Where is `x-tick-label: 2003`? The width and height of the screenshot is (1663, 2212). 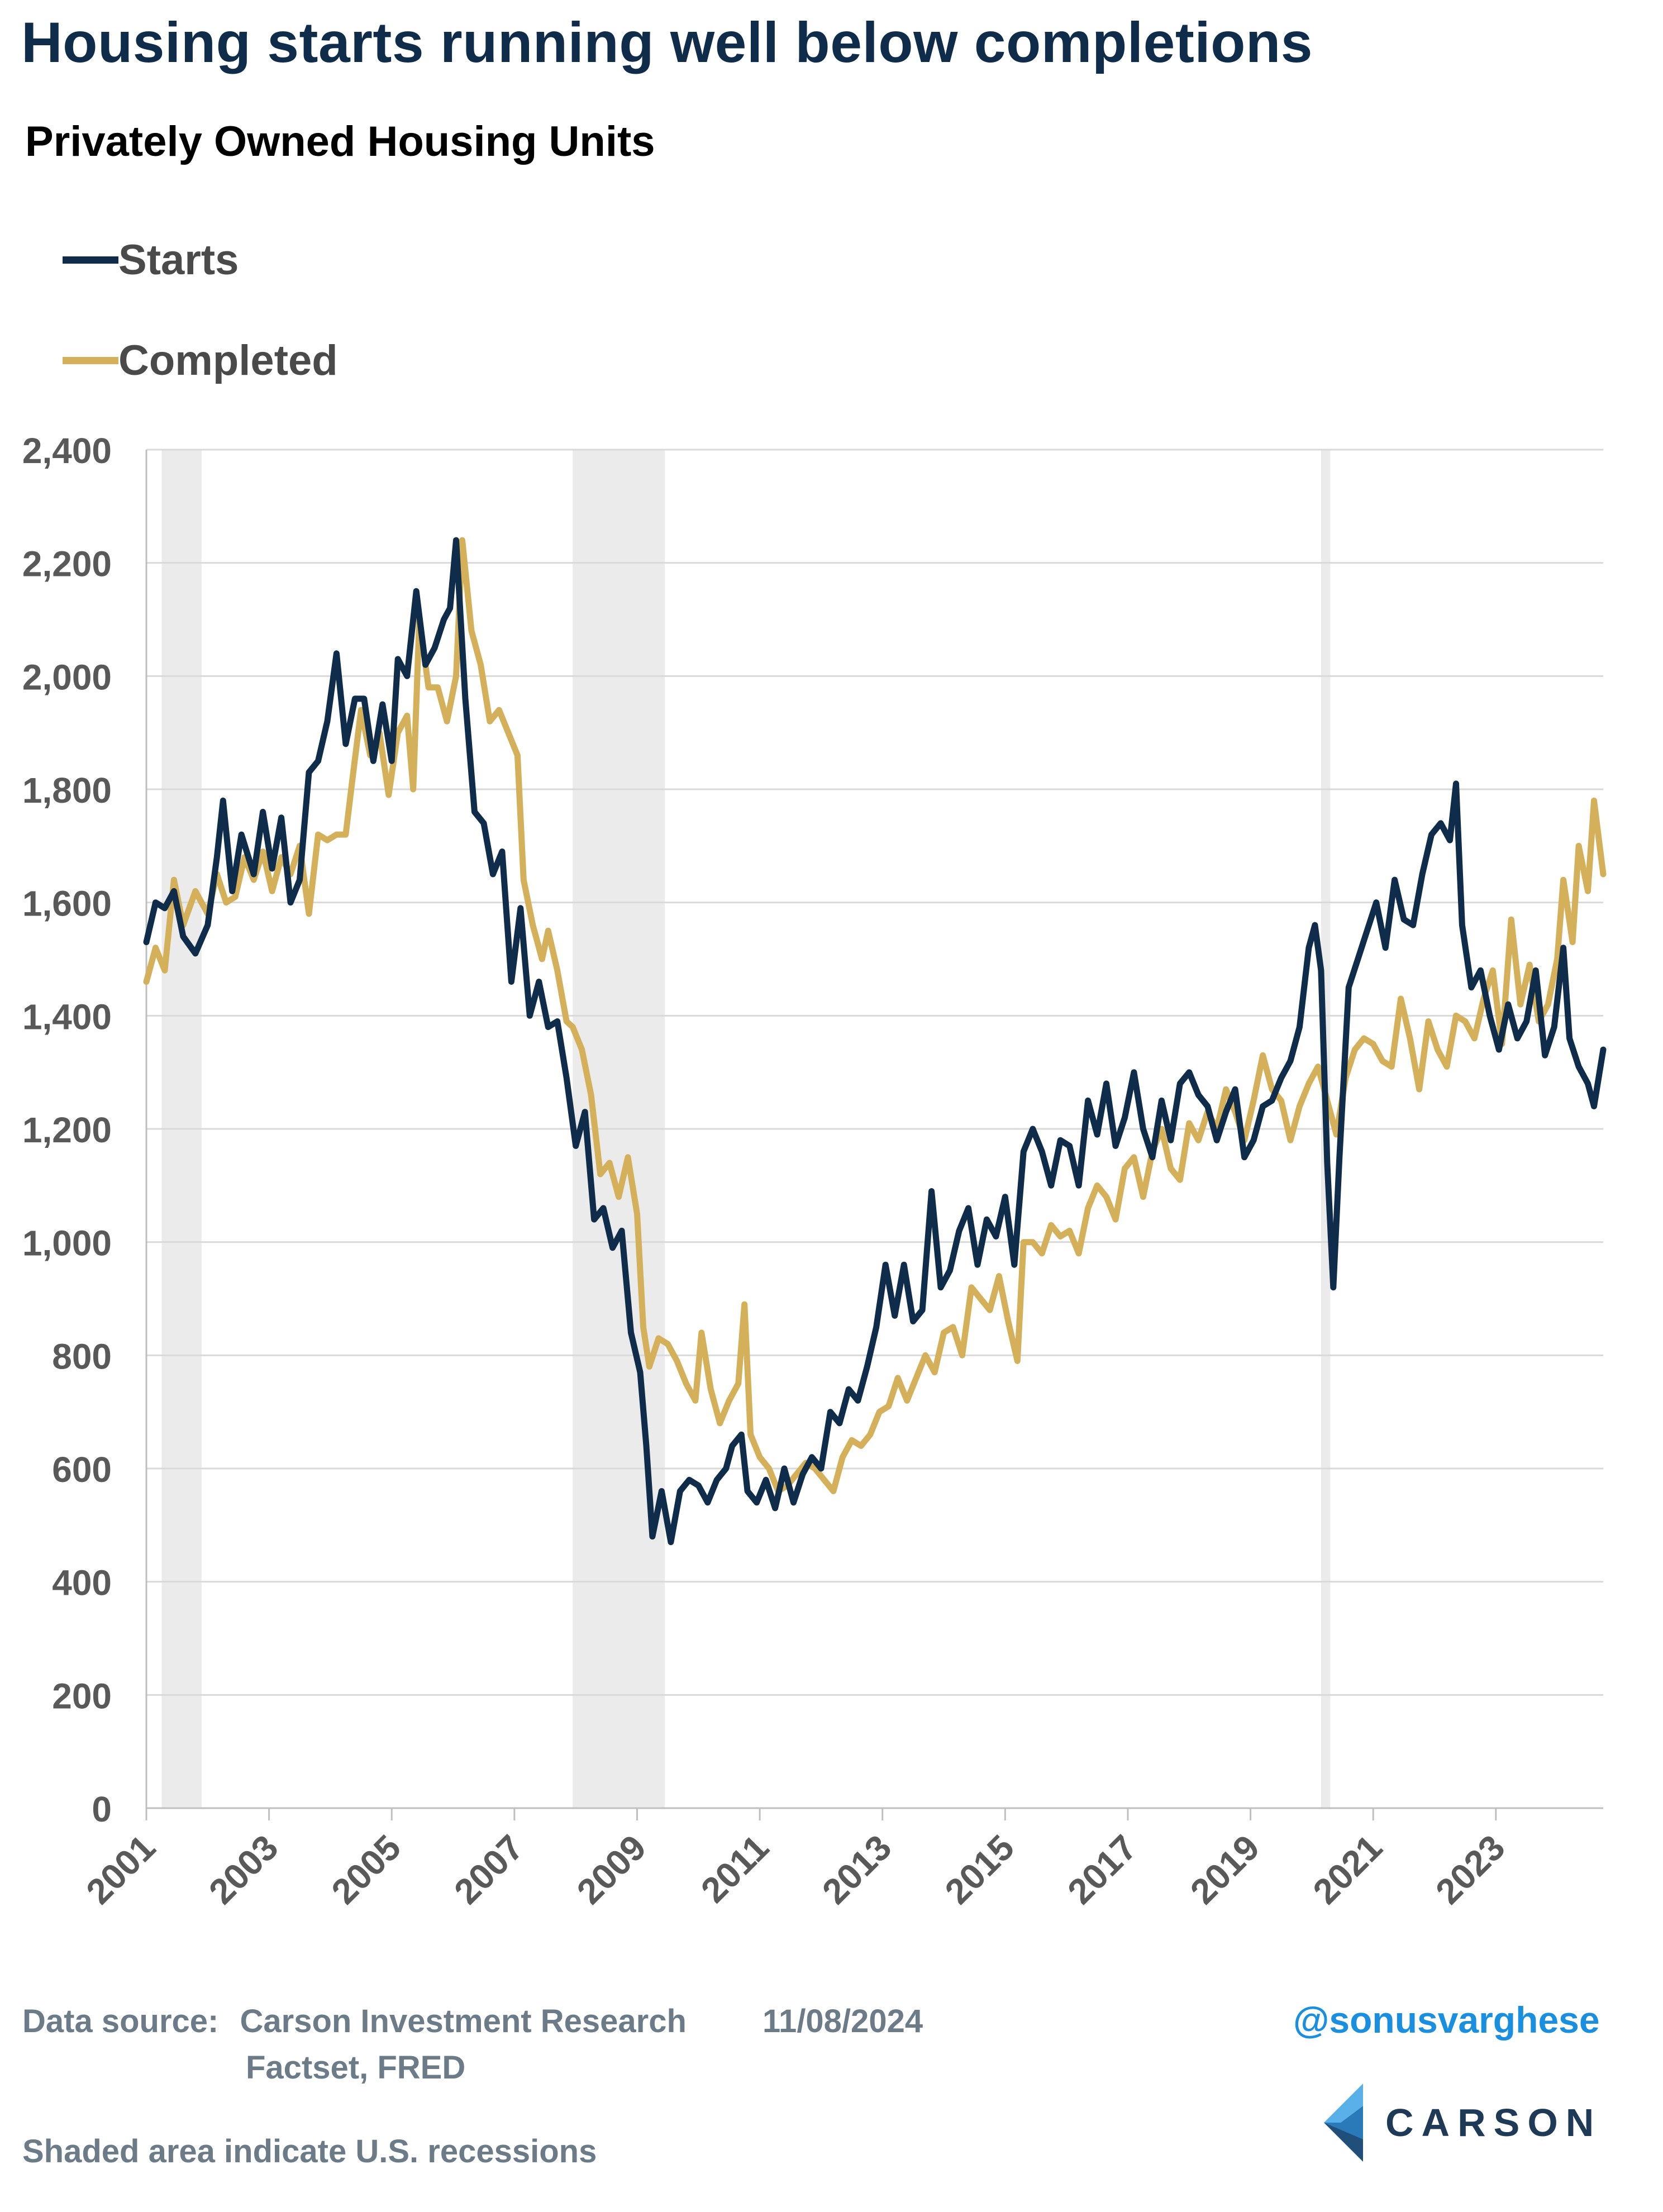
x-tick-label: 2003 is located at coordinates (243, 1870).